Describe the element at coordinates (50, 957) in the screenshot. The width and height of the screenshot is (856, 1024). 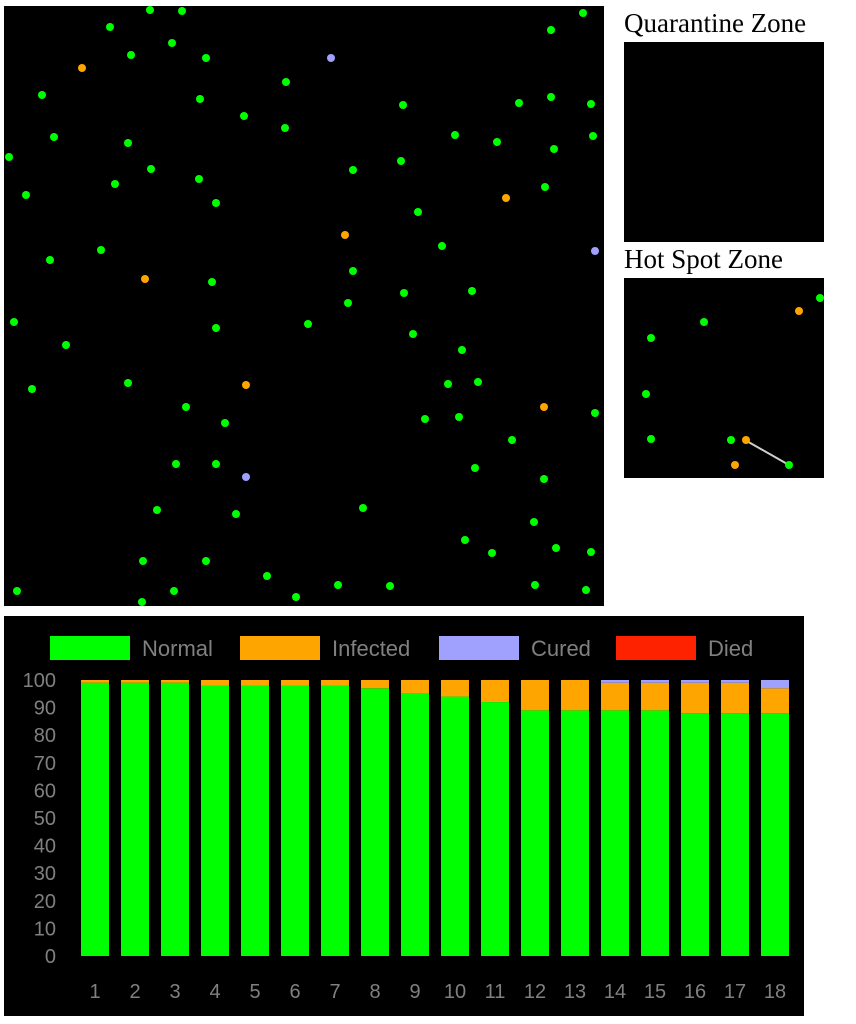
I see `y-tick-label: 0` at that location.